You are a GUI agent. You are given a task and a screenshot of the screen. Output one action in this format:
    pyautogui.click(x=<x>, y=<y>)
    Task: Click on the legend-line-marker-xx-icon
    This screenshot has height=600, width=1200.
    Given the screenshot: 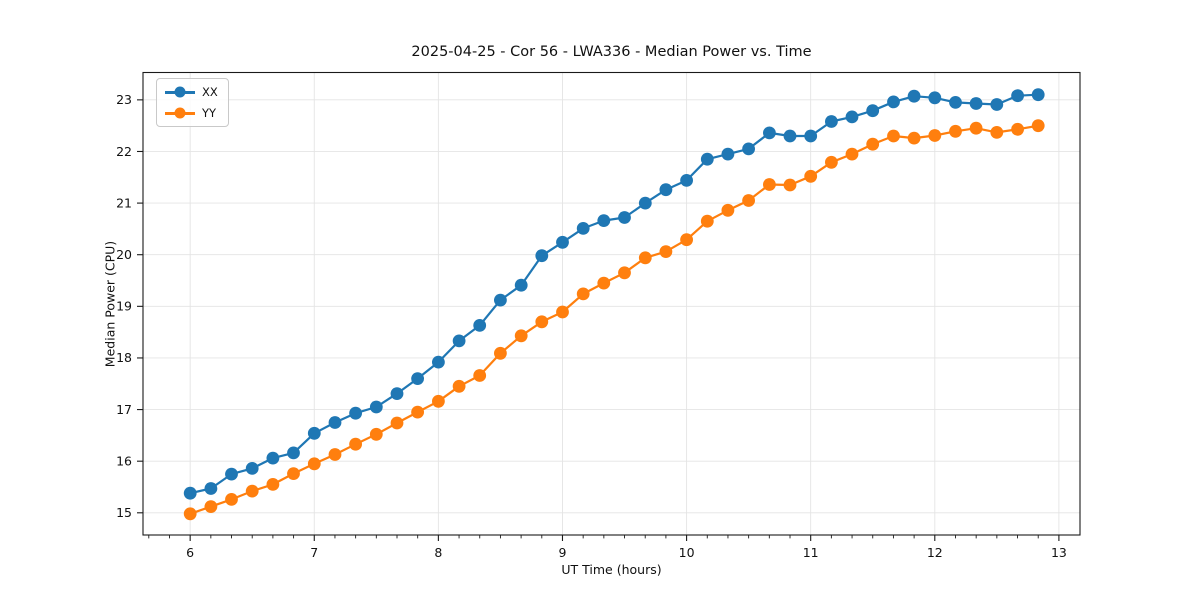 What is the action you would take?
    pyautogui.click(x=180, y=92)
    